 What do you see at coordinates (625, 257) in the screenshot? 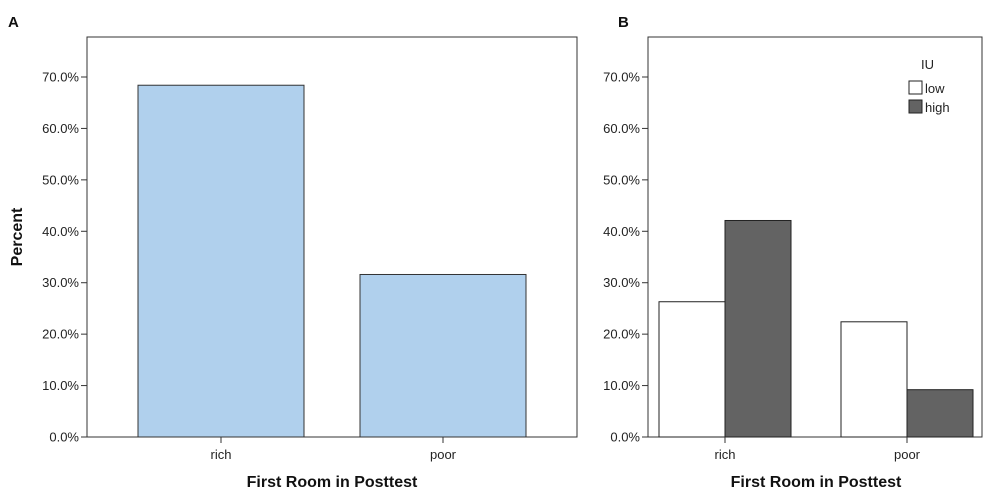
I see `y-axis-b: 0.0% 10.0% 20.0% 30.0% 40.0% 50.0% 60.0% 70.0%` at bounding box center [625, 257].